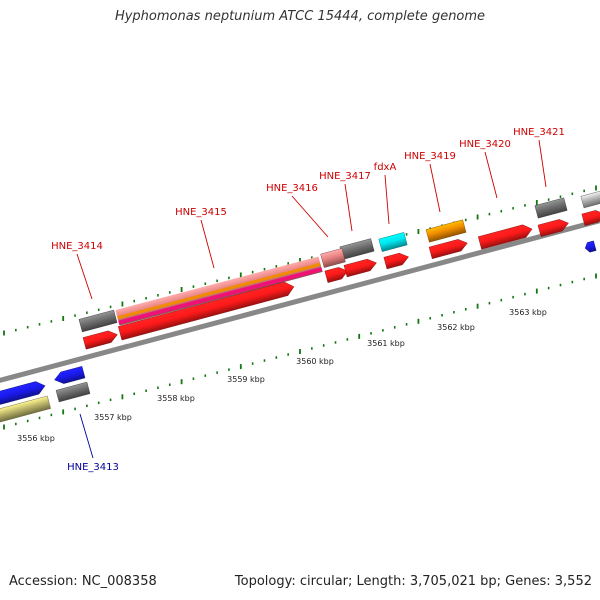  I want to click on gene-fdxa, so click(393, 242).